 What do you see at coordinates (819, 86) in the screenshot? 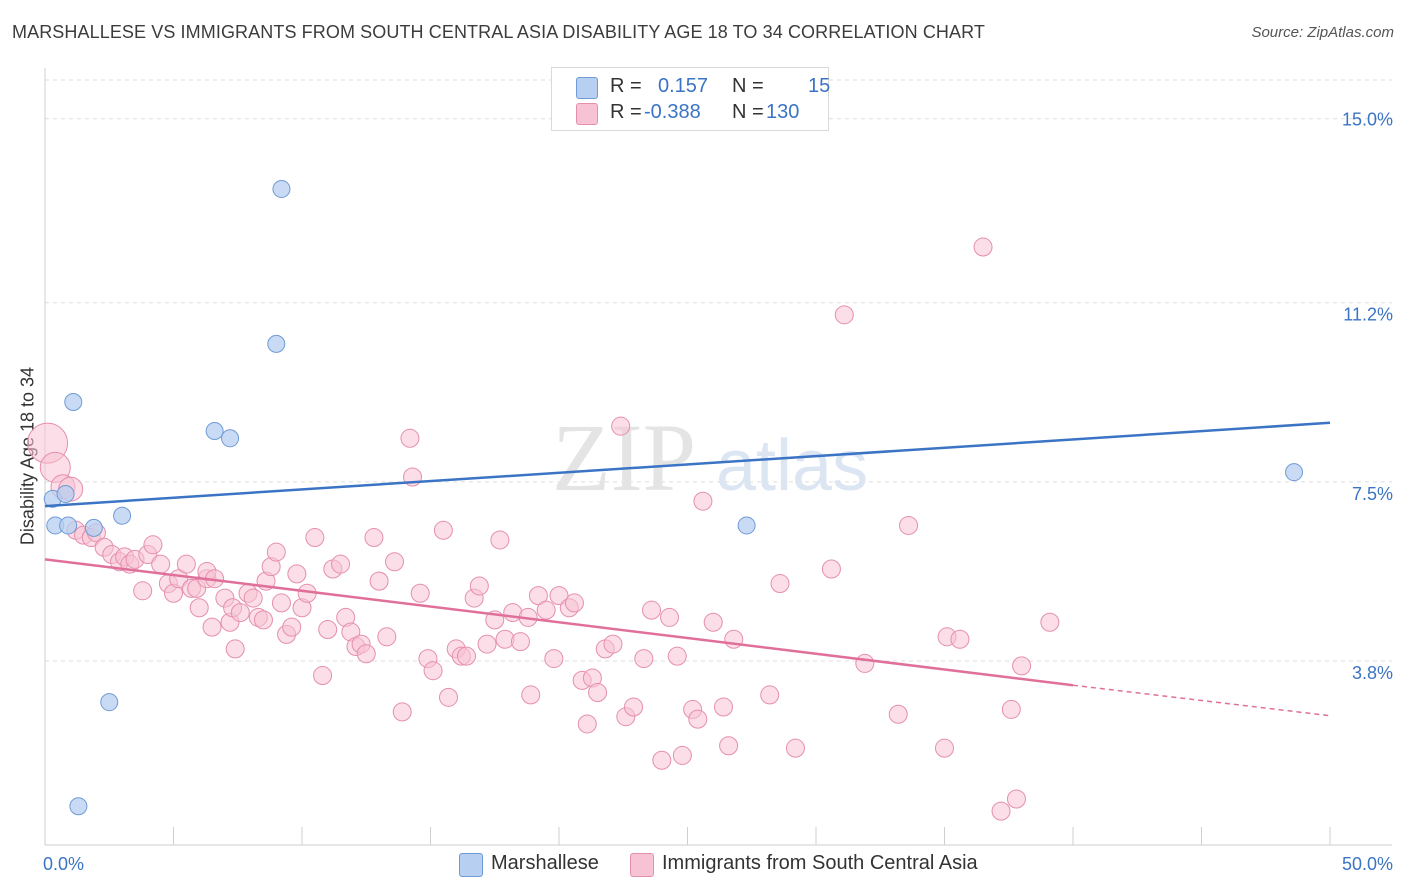
I see `legend-n-value-marshallese: 15` at bounding box center [819, 86].